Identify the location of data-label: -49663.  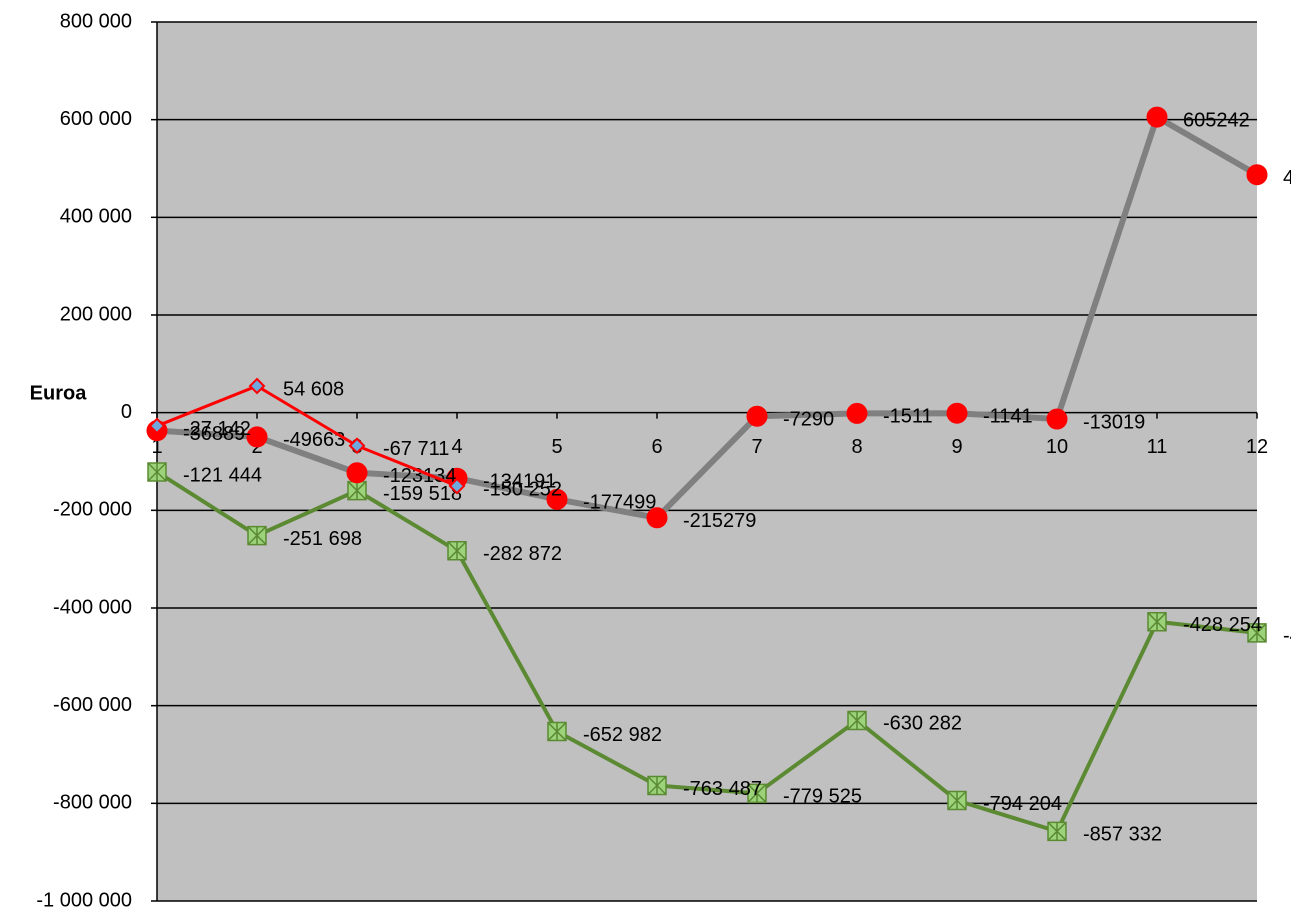
(314, 440).